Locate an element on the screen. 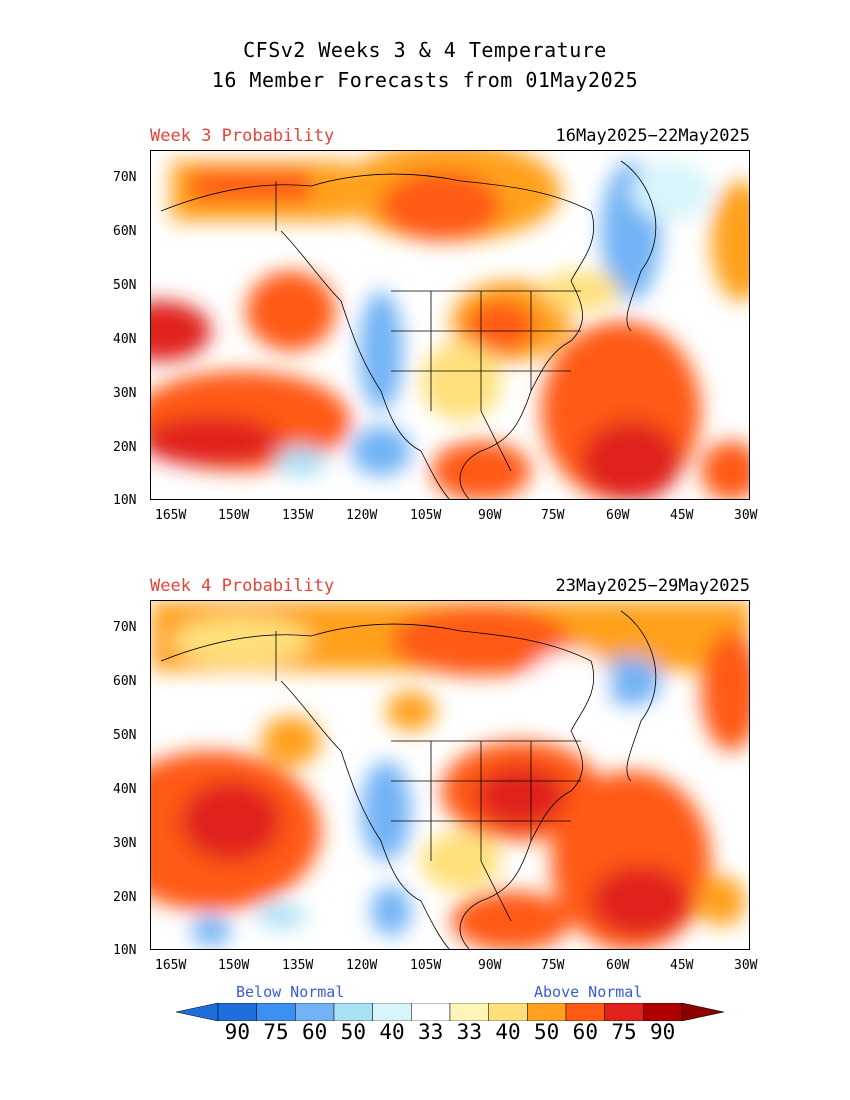 The image size is (850, 1100). p1-lat-30: 30N is located at coordinates (125, 393).